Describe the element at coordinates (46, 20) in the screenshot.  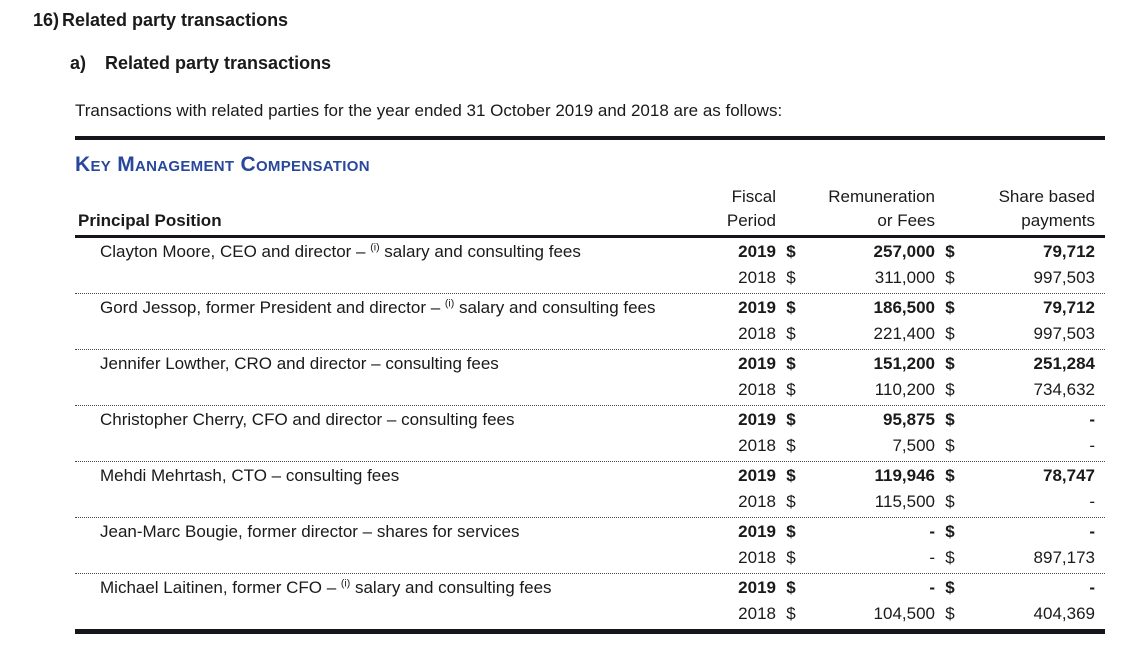
I see `section-number: 16)` at that location.